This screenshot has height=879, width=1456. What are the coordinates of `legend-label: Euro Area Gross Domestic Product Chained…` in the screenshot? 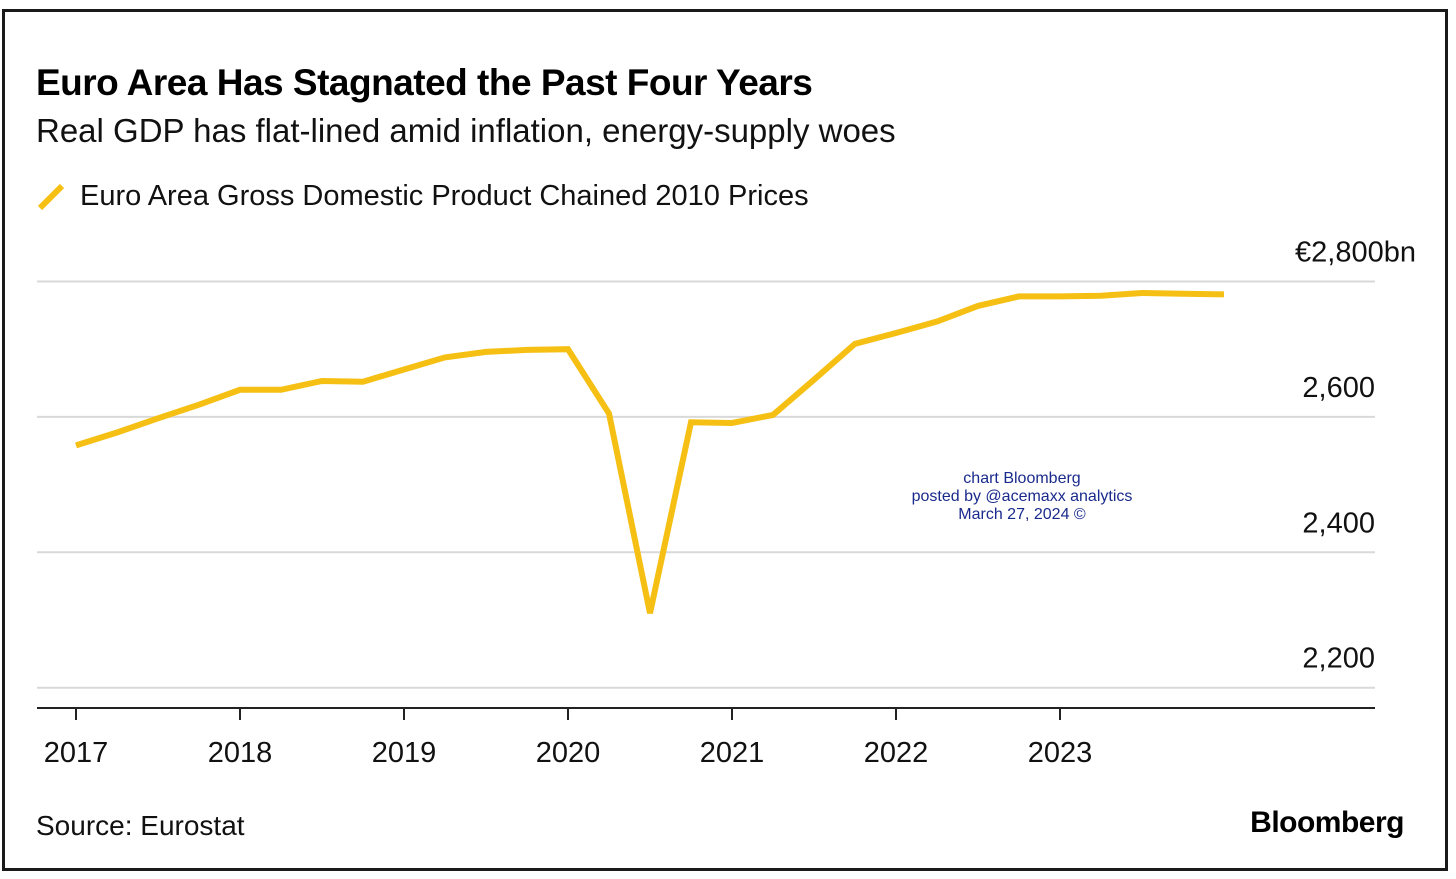 It's located at (444, 196).